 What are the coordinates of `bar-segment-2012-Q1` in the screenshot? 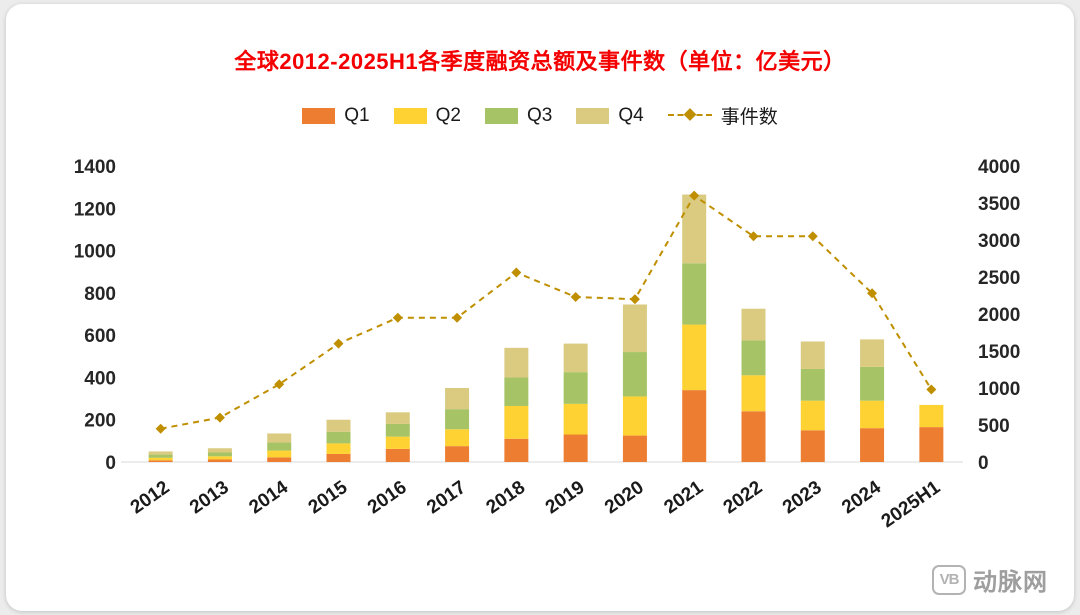 It's located at (160, 461).